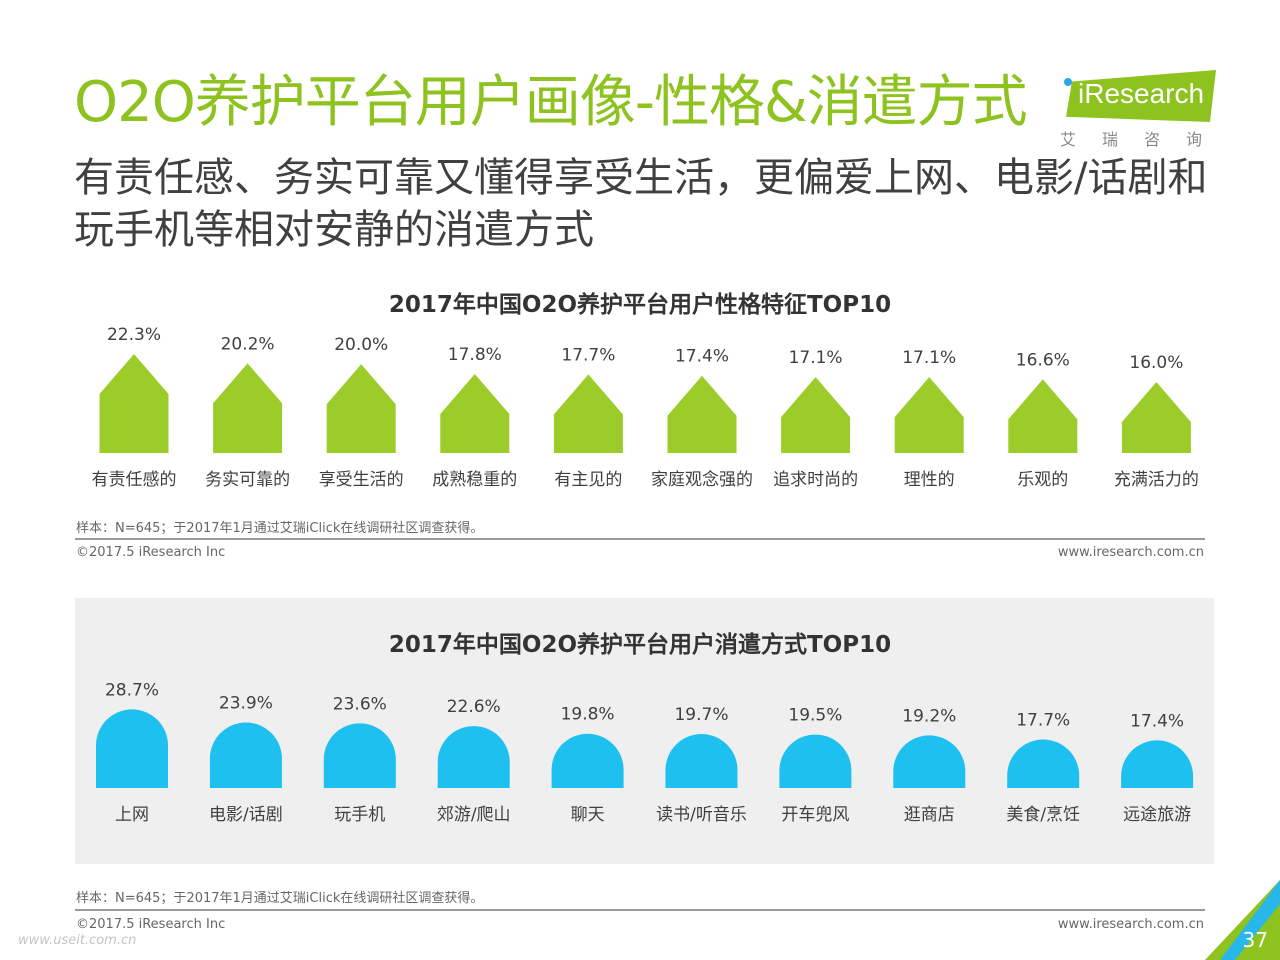 The image size is (1280, 960). Describe the element at coordinates (475, 355) in the screenshot. I see `data-label-4: 17.8%` at that location.